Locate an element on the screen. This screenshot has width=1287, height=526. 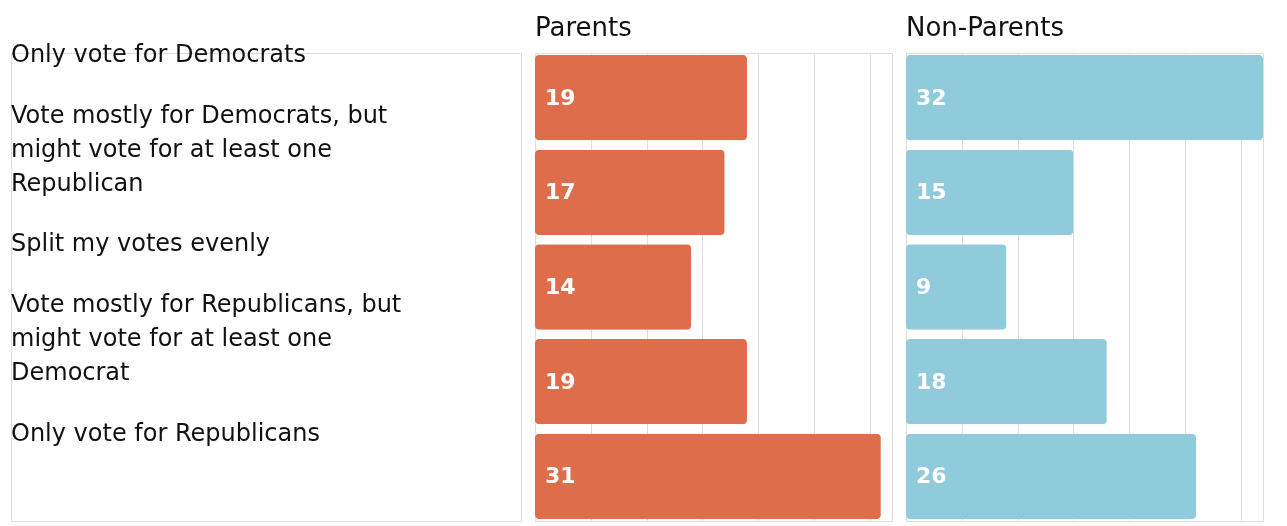
y-tick-label: Vote mostly for Democrats, but might vote for at least one Republican is located at coordinates (199, 148).